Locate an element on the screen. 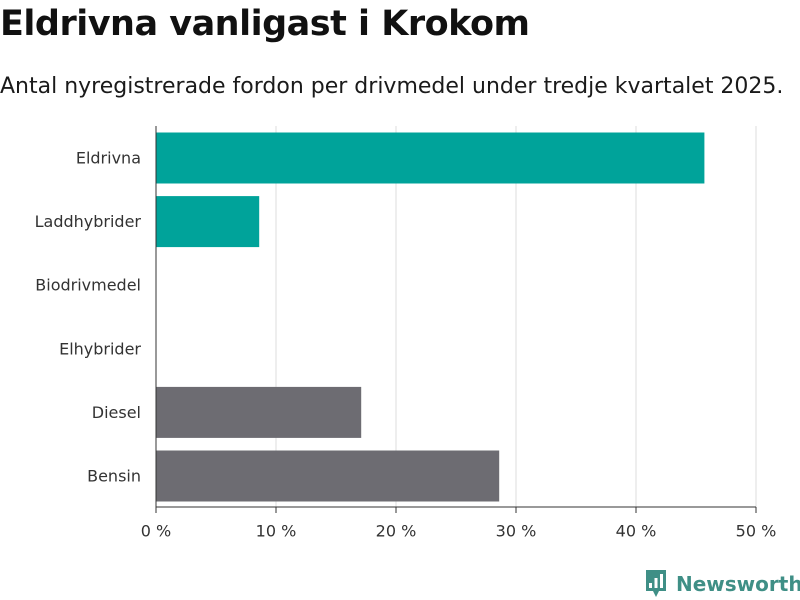  x-tick-label: 20 % is located at coordinates (396, 531).